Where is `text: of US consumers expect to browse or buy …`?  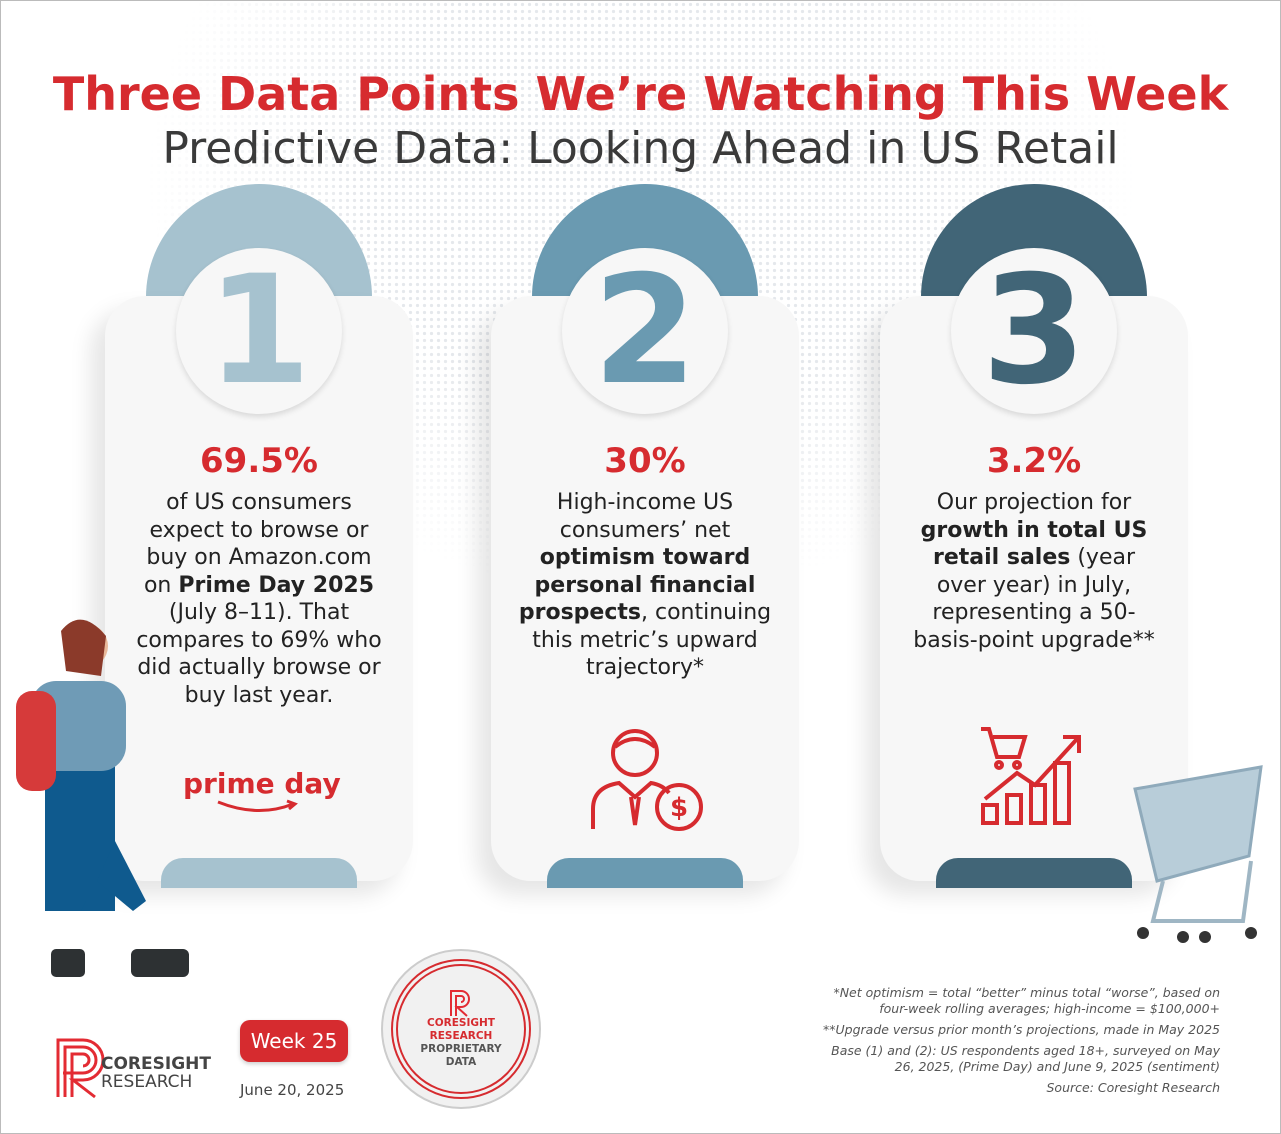 text: of US consumers expect to browse or buy … is located at coordinates (257, 544).